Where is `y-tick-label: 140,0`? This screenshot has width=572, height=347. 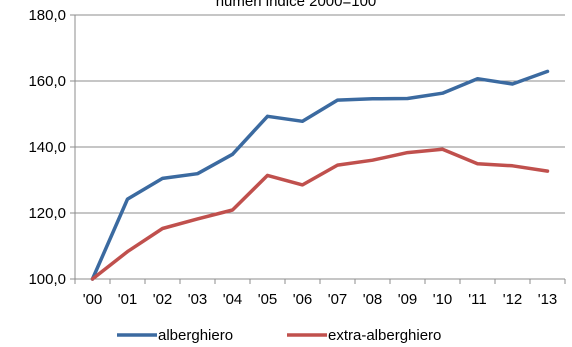
y-tick-label: 140,0 is located at coordinates (47, 147).